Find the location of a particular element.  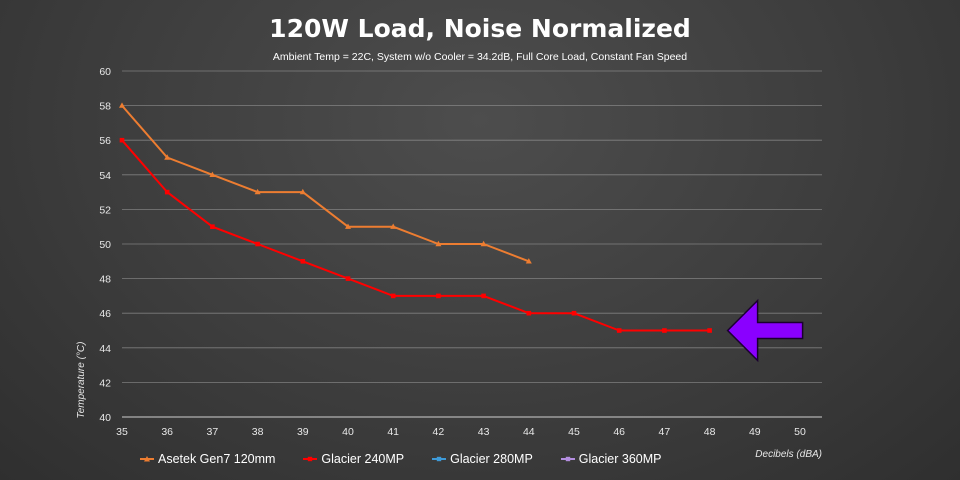

x-tick-label: 50 is located at coordinates (800, 432).